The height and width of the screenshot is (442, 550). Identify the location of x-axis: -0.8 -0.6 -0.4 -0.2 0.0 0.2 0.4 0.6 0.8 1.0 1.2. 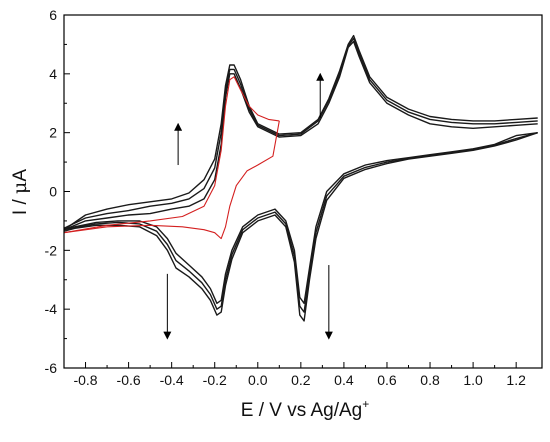
(299, 375).